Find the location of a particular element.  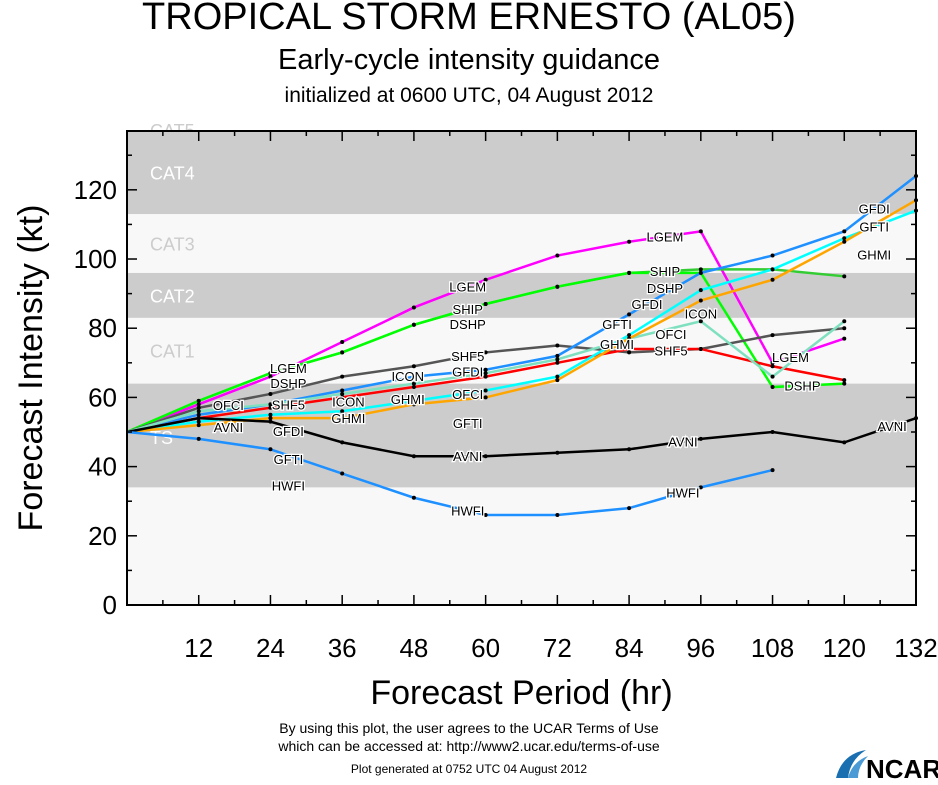

series-label-text: OFCI is located at coordinates (467, 394).